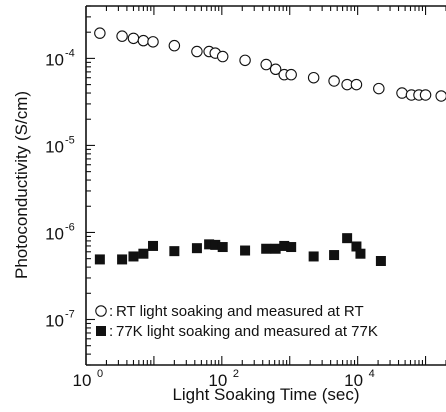  Describe the element at coordinates (372, 374) in the screenshot. I see `x-tick-label-exponent: 4` at that location.